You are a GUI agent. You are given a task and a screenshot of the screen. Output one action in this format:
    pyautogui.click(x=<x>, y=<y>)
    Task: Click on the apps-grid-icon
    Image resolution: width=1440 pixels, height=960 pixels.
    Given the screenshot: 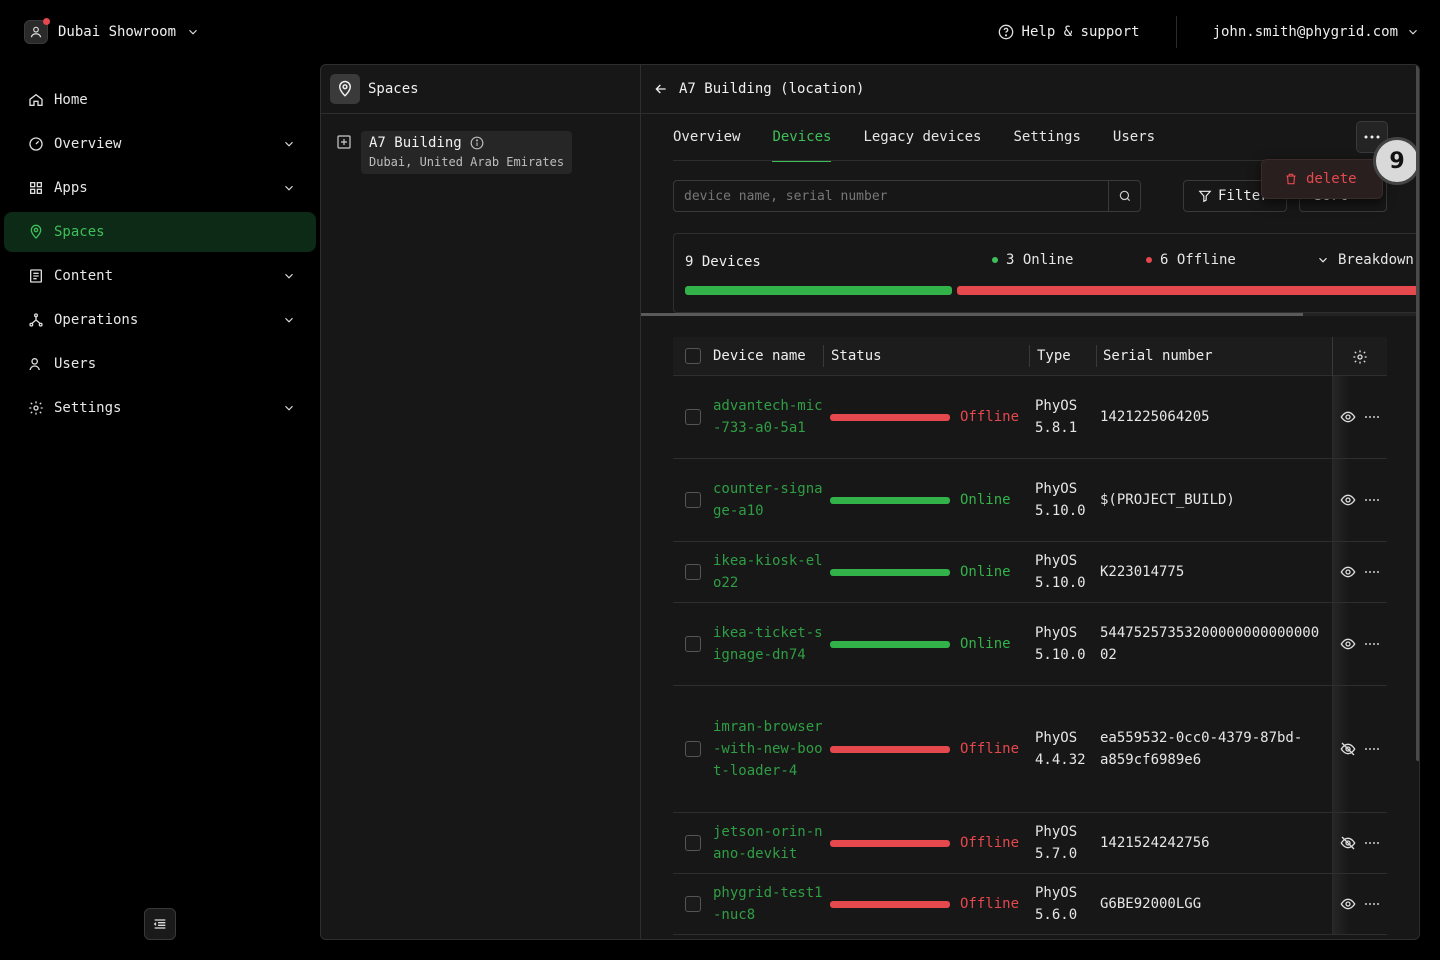 What is the action you would take?
    pyautogui.click(x=36, y=188)
    